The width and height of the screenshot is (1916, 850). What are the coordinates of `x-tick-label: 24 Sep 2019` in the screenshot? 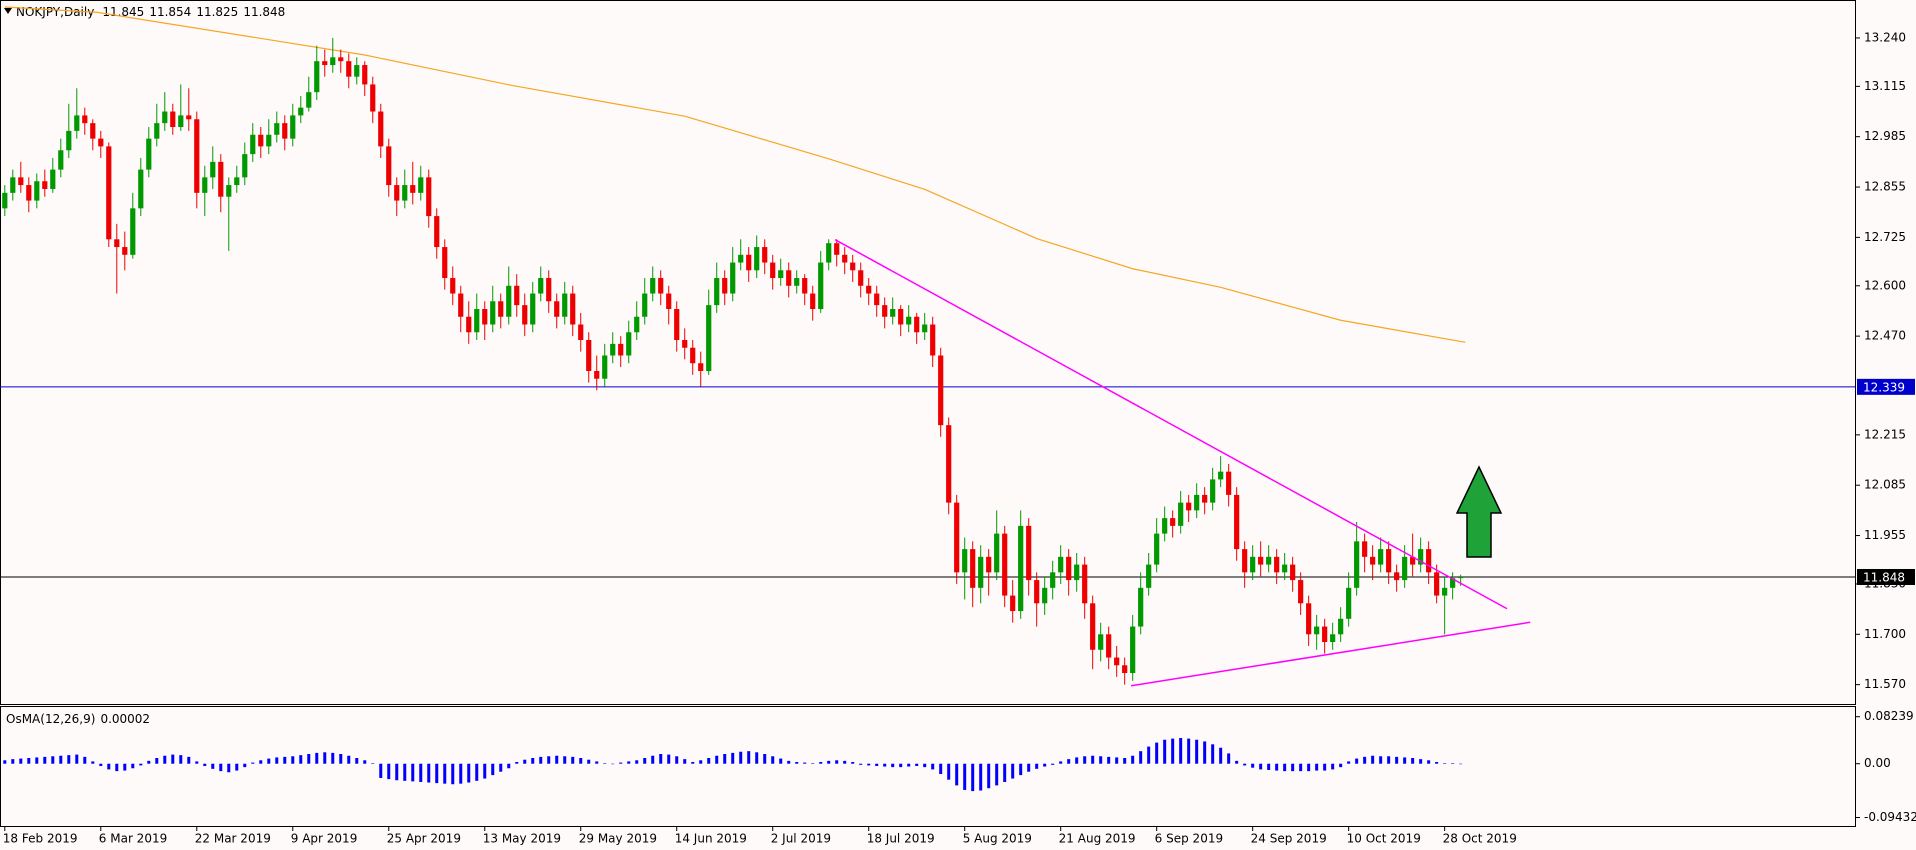 It's located at (1289, 839).